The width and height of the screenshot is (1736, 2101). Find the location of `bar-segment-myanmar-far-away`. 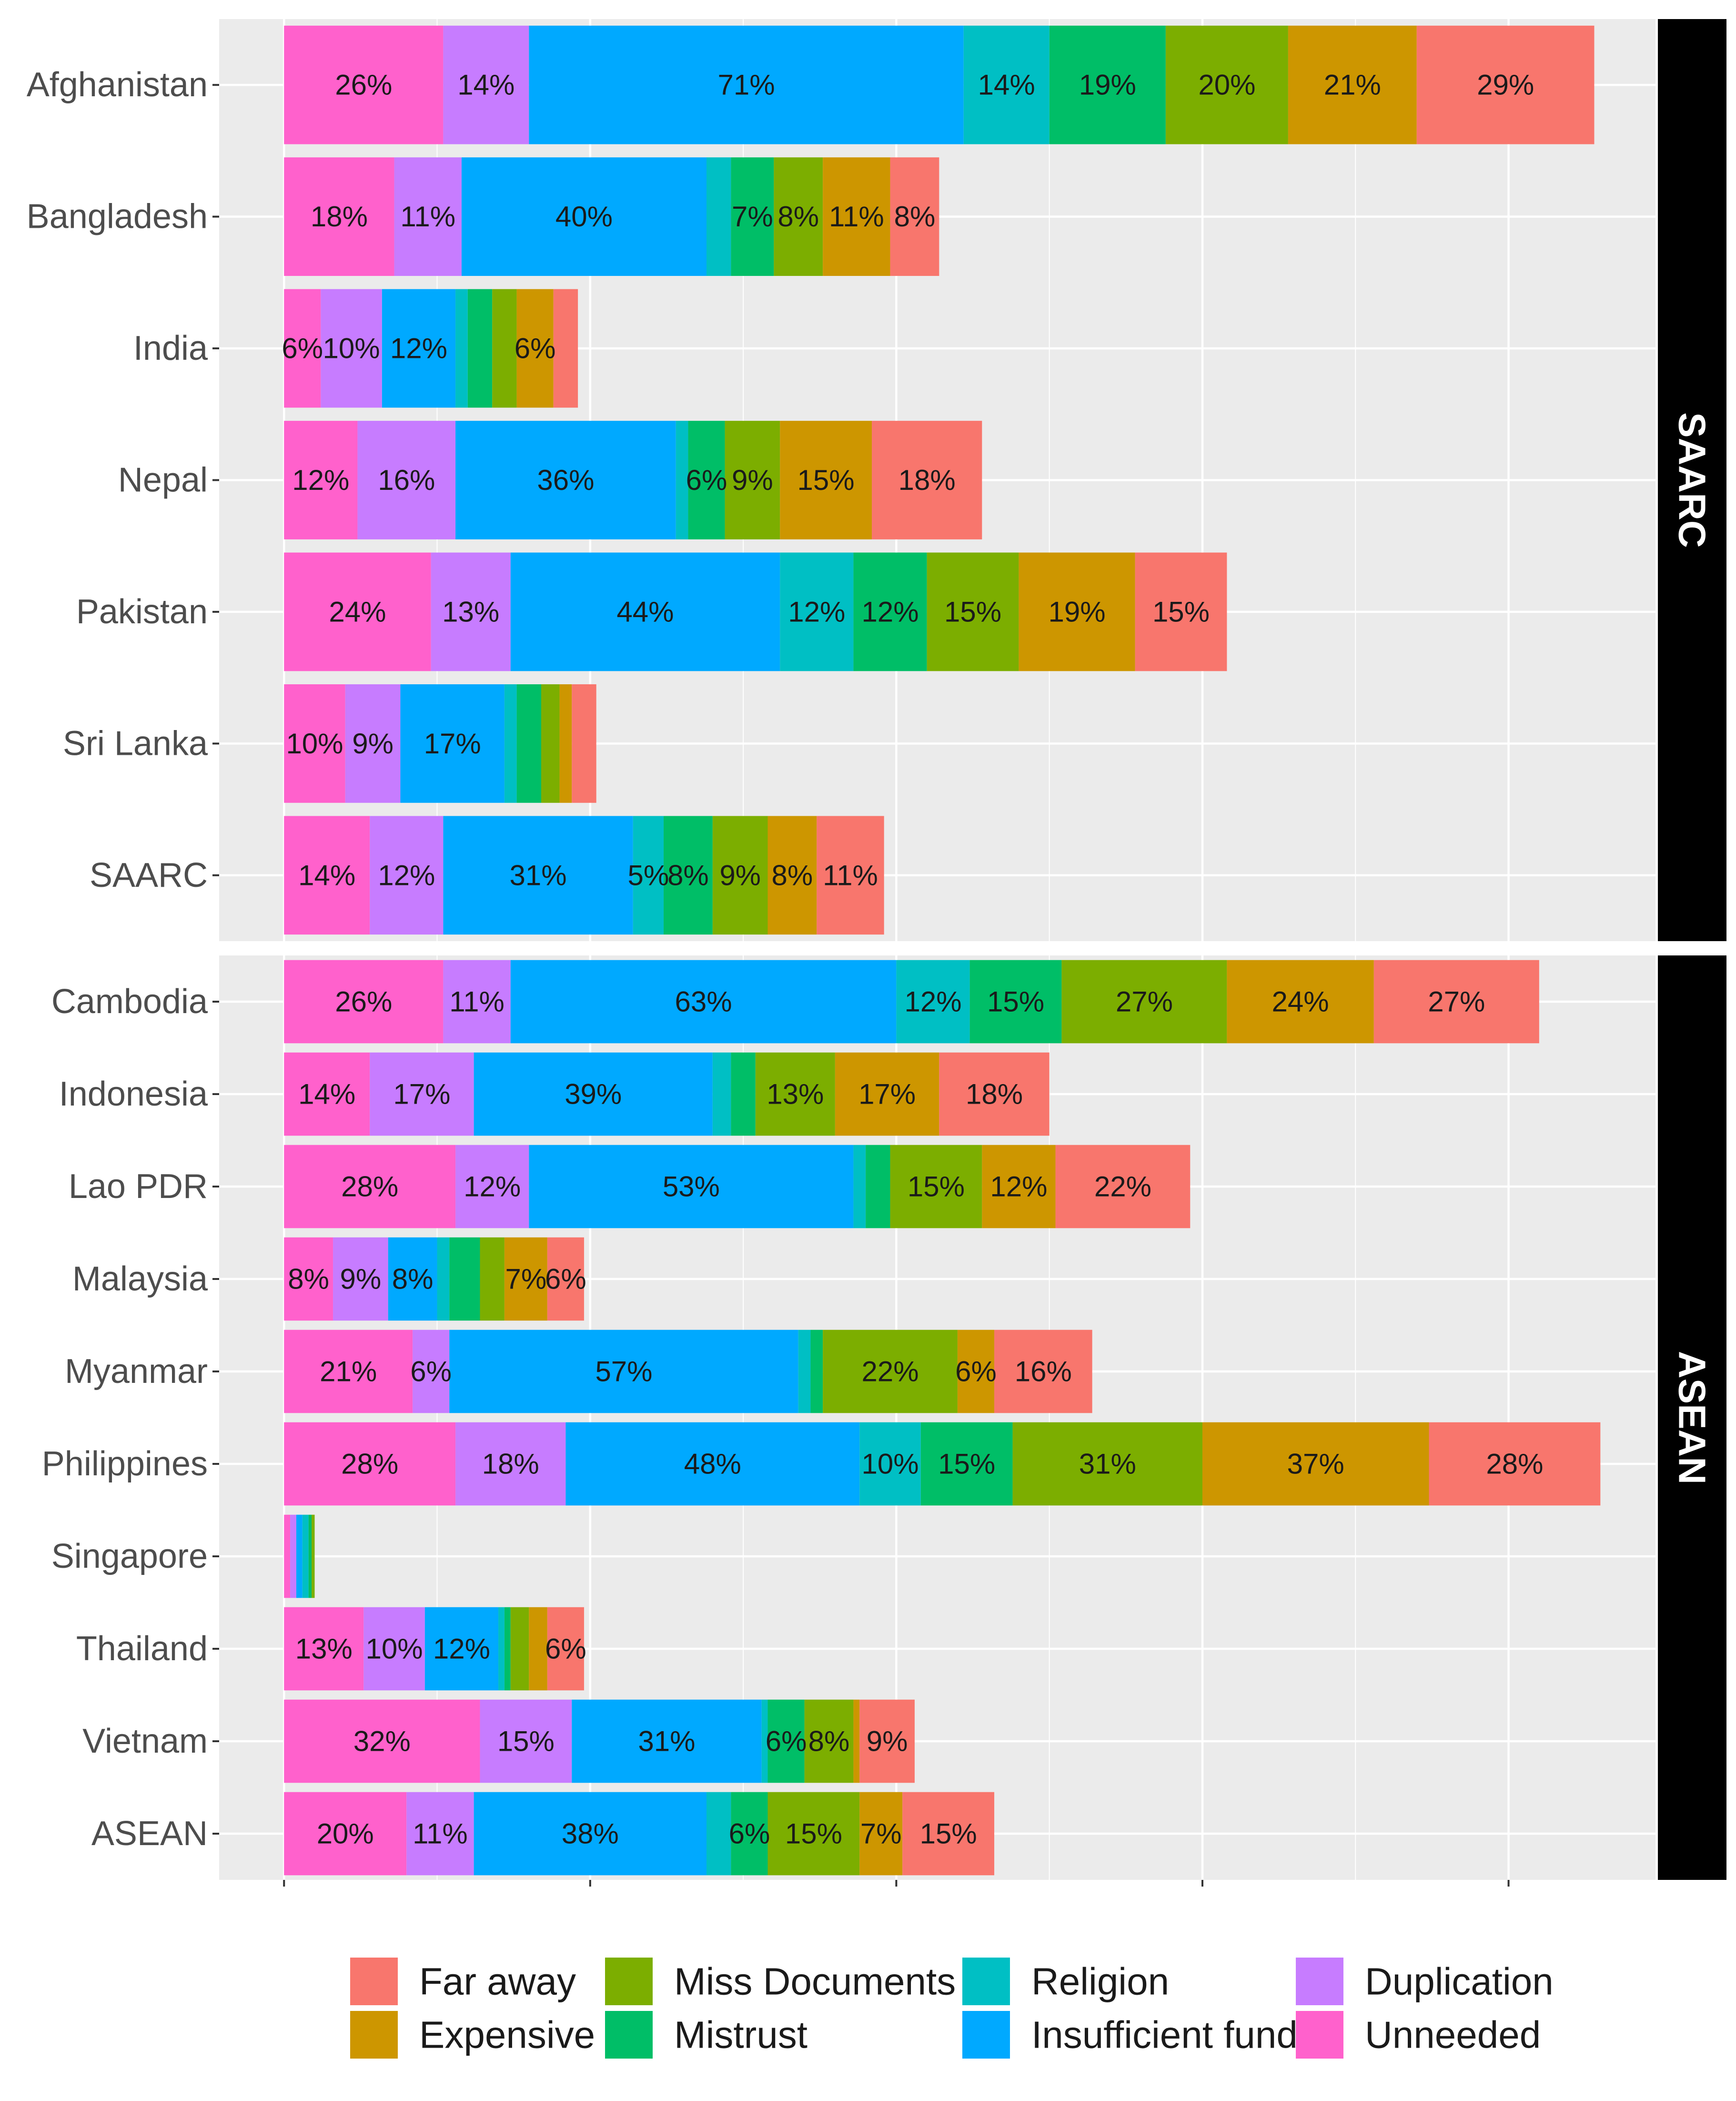

bar-segment-myanmar-far-away is located at coordinates (1043, 1371).